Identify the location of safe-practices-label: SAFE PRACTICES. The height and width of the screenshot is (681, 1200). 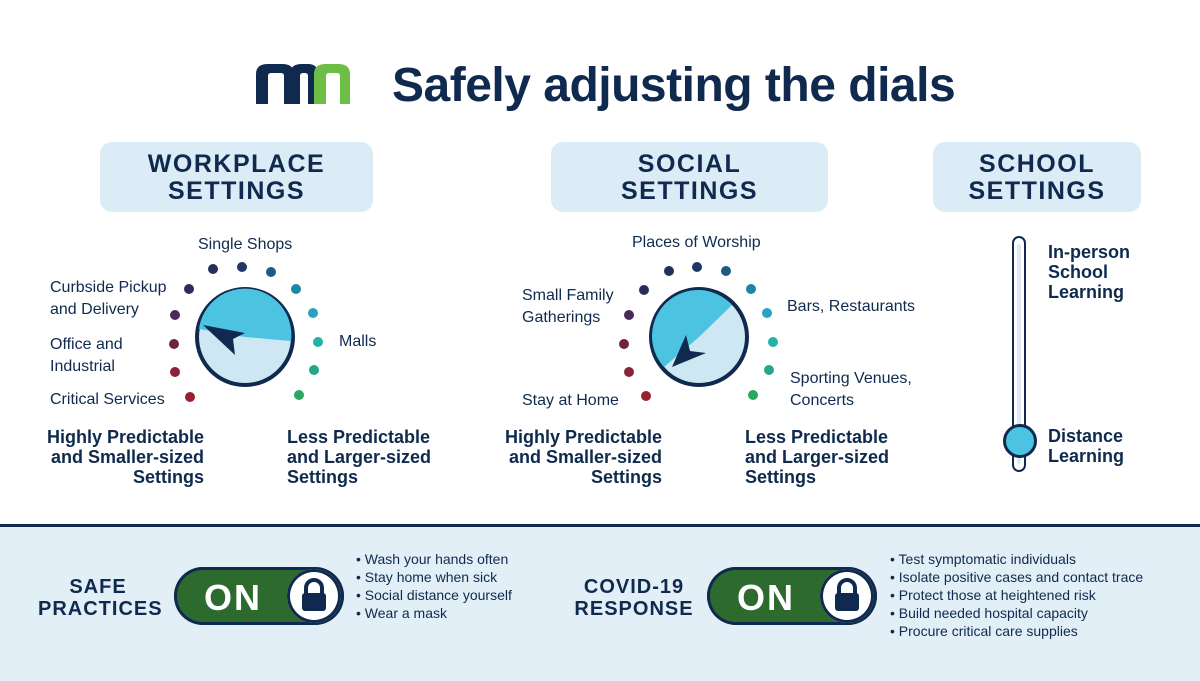
(100, 598).